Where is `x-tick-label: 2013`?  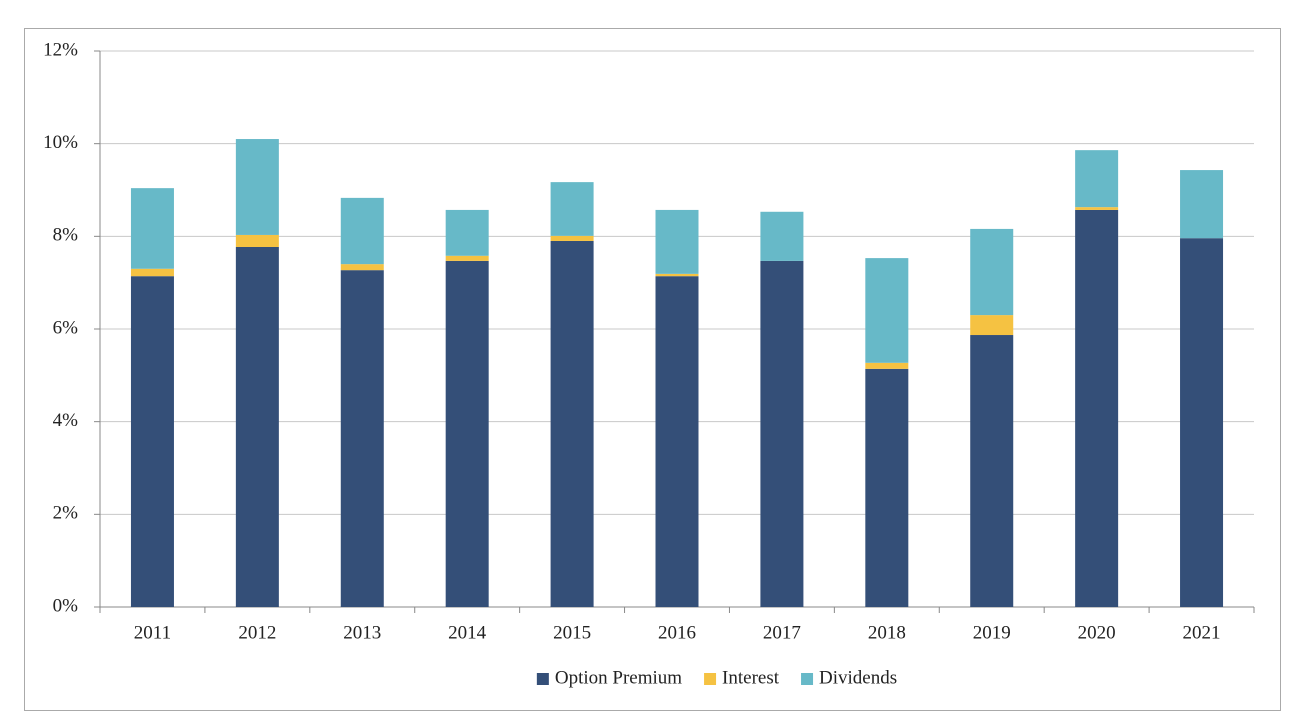 x-tick-label: 2013 is located at coordinates (362, 632).